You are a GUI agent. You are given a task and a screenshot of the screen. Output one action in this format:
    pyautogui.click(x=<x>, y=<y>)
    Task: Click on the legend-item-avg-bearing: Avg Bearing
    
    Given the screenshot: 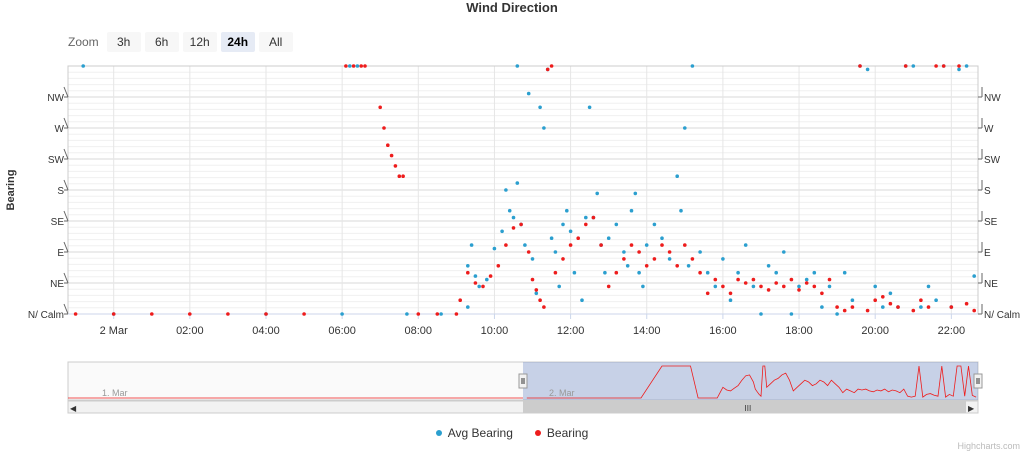 What is the action you would take?
    pyautogui.click(x=474, y=433)
    